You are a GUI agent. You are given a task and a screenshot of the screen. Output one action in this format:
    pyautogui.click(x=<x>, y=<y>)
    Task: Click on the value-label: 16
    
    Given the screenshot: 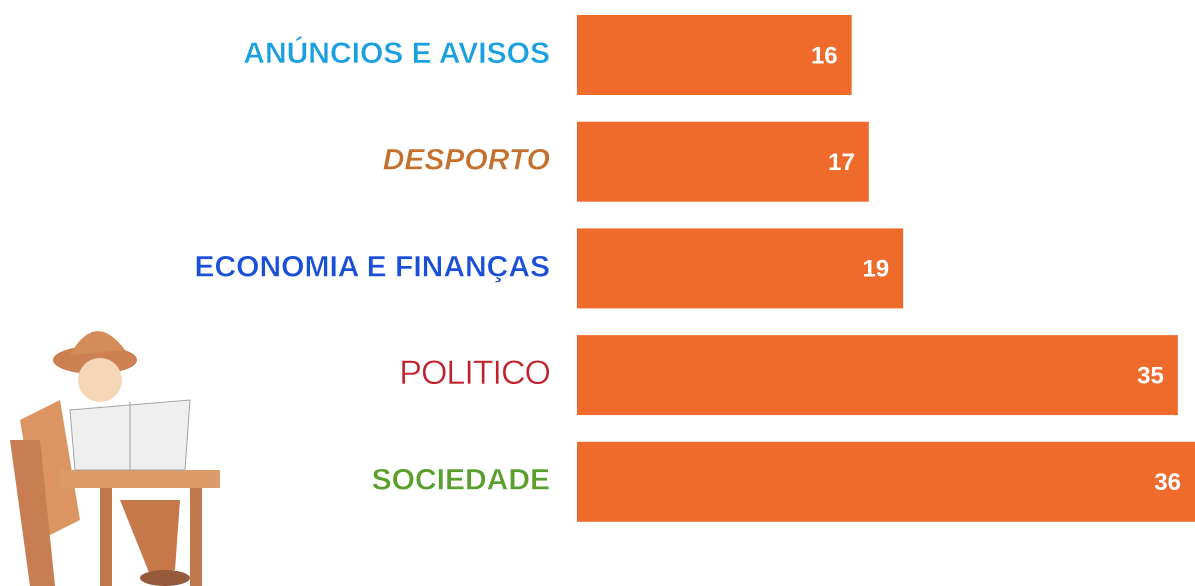 What is the action you would take?
    pyautogui.click(x=824, y=55)
    